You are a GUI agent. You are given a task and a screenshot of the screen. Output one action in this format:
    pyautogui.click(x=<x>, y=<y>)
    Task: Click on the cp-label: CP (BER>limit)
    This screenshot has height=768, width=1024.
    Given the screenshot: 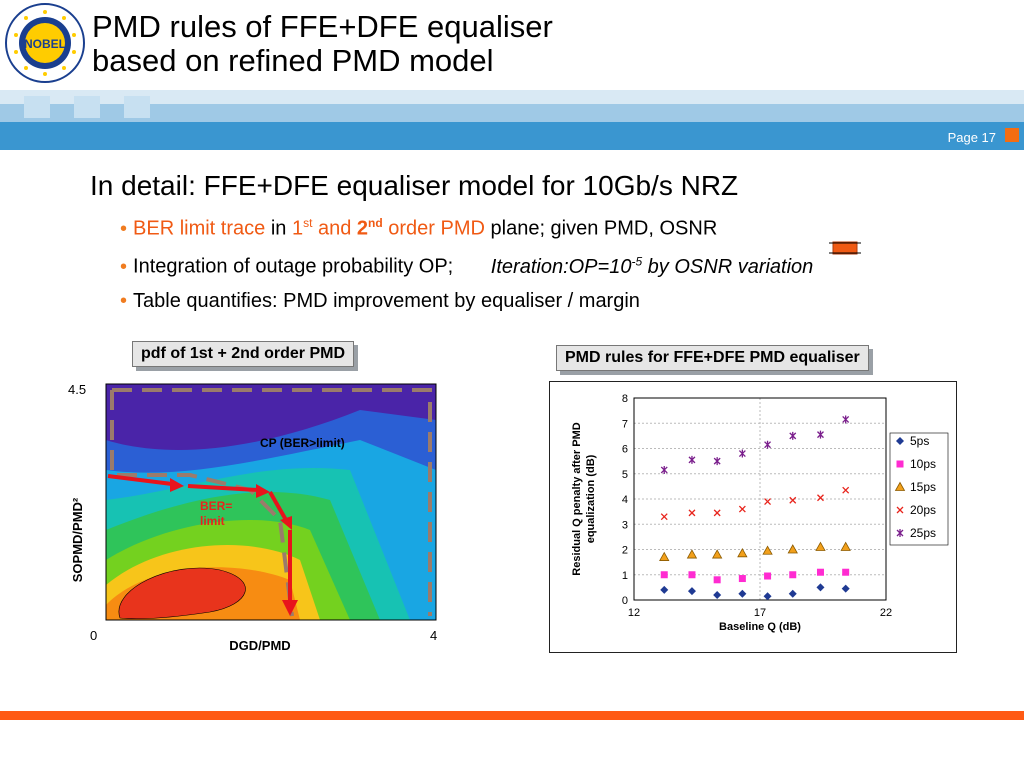 What is the action you would take?
    pyautogui.click(x=302, y=443)
    